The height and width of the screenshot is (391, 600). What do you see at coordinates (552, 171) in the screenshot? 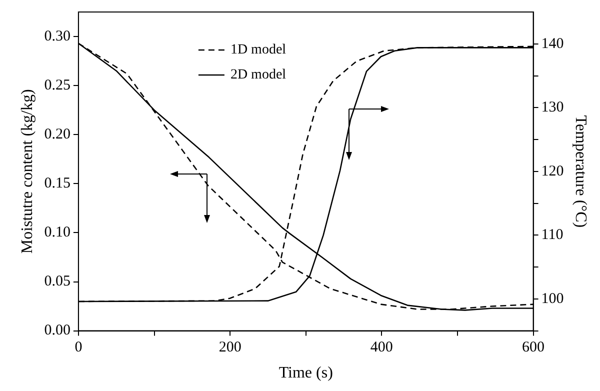
I see `y2-tick-label: 120` at bounding box center [552, 171].